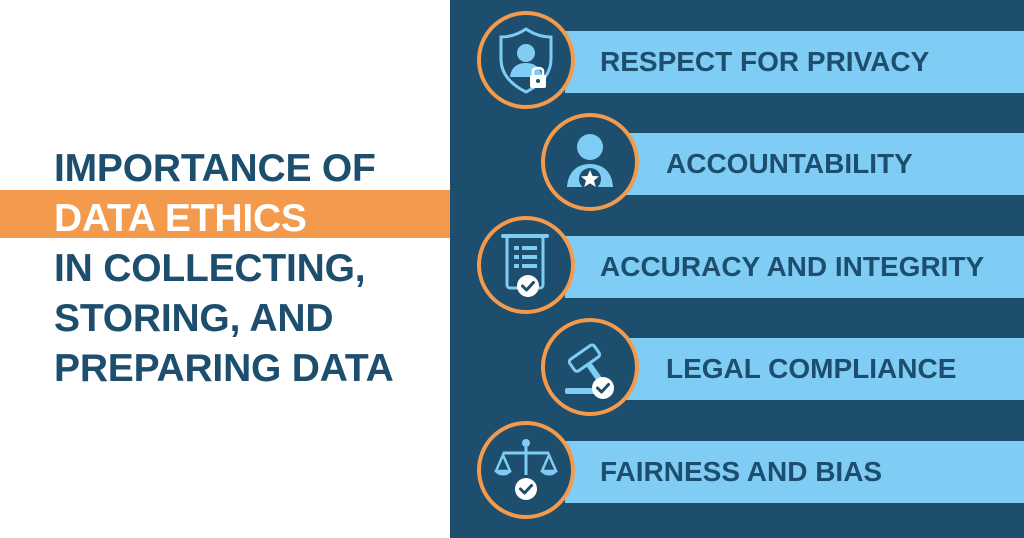 This screenshot has height=538, width=1024. I want to click on principle-label-2: ACCOUNTABILITY, so click(789, 163).